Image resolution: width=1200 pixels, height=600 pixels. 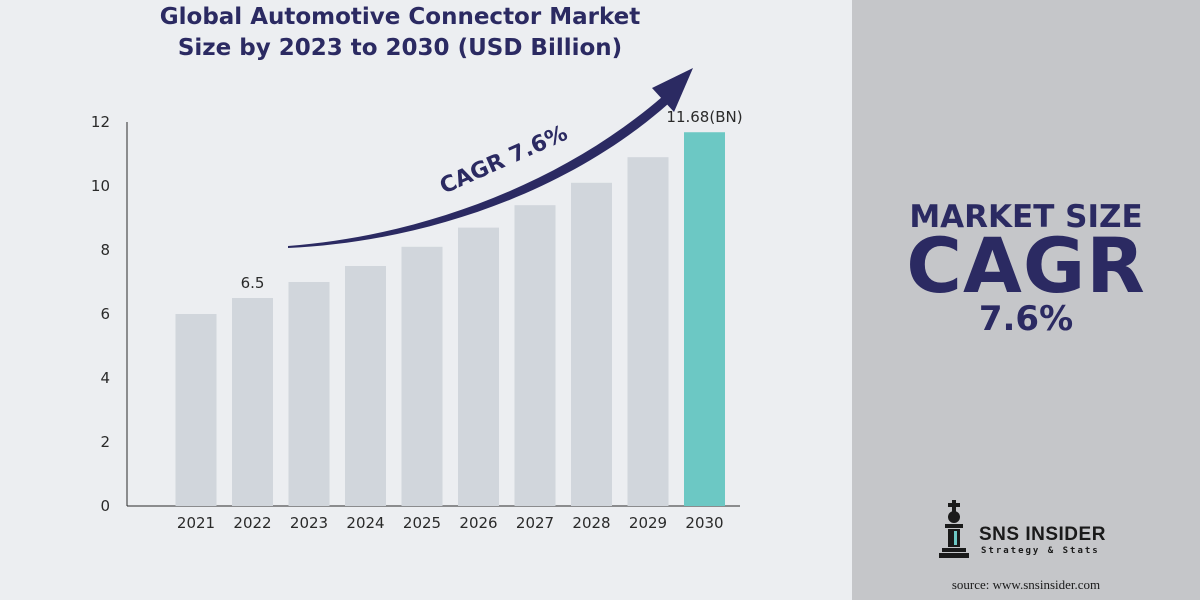 I want to click on market-size-label: MARKET SIZE, so click(x=1026, y=217).